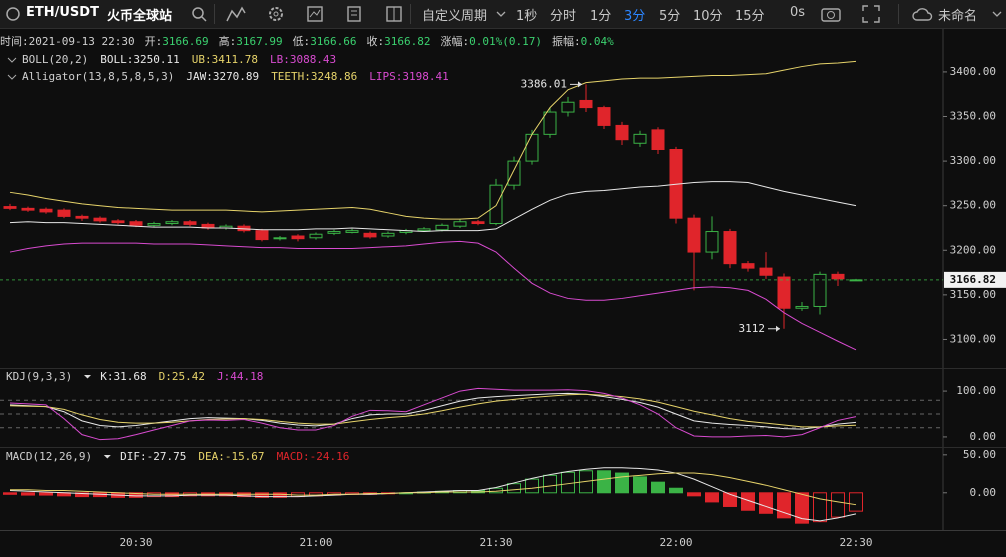 The height and width of the screenshot is (557, 1006). I want to click on info-label: 振幅:, so click(566, 41).